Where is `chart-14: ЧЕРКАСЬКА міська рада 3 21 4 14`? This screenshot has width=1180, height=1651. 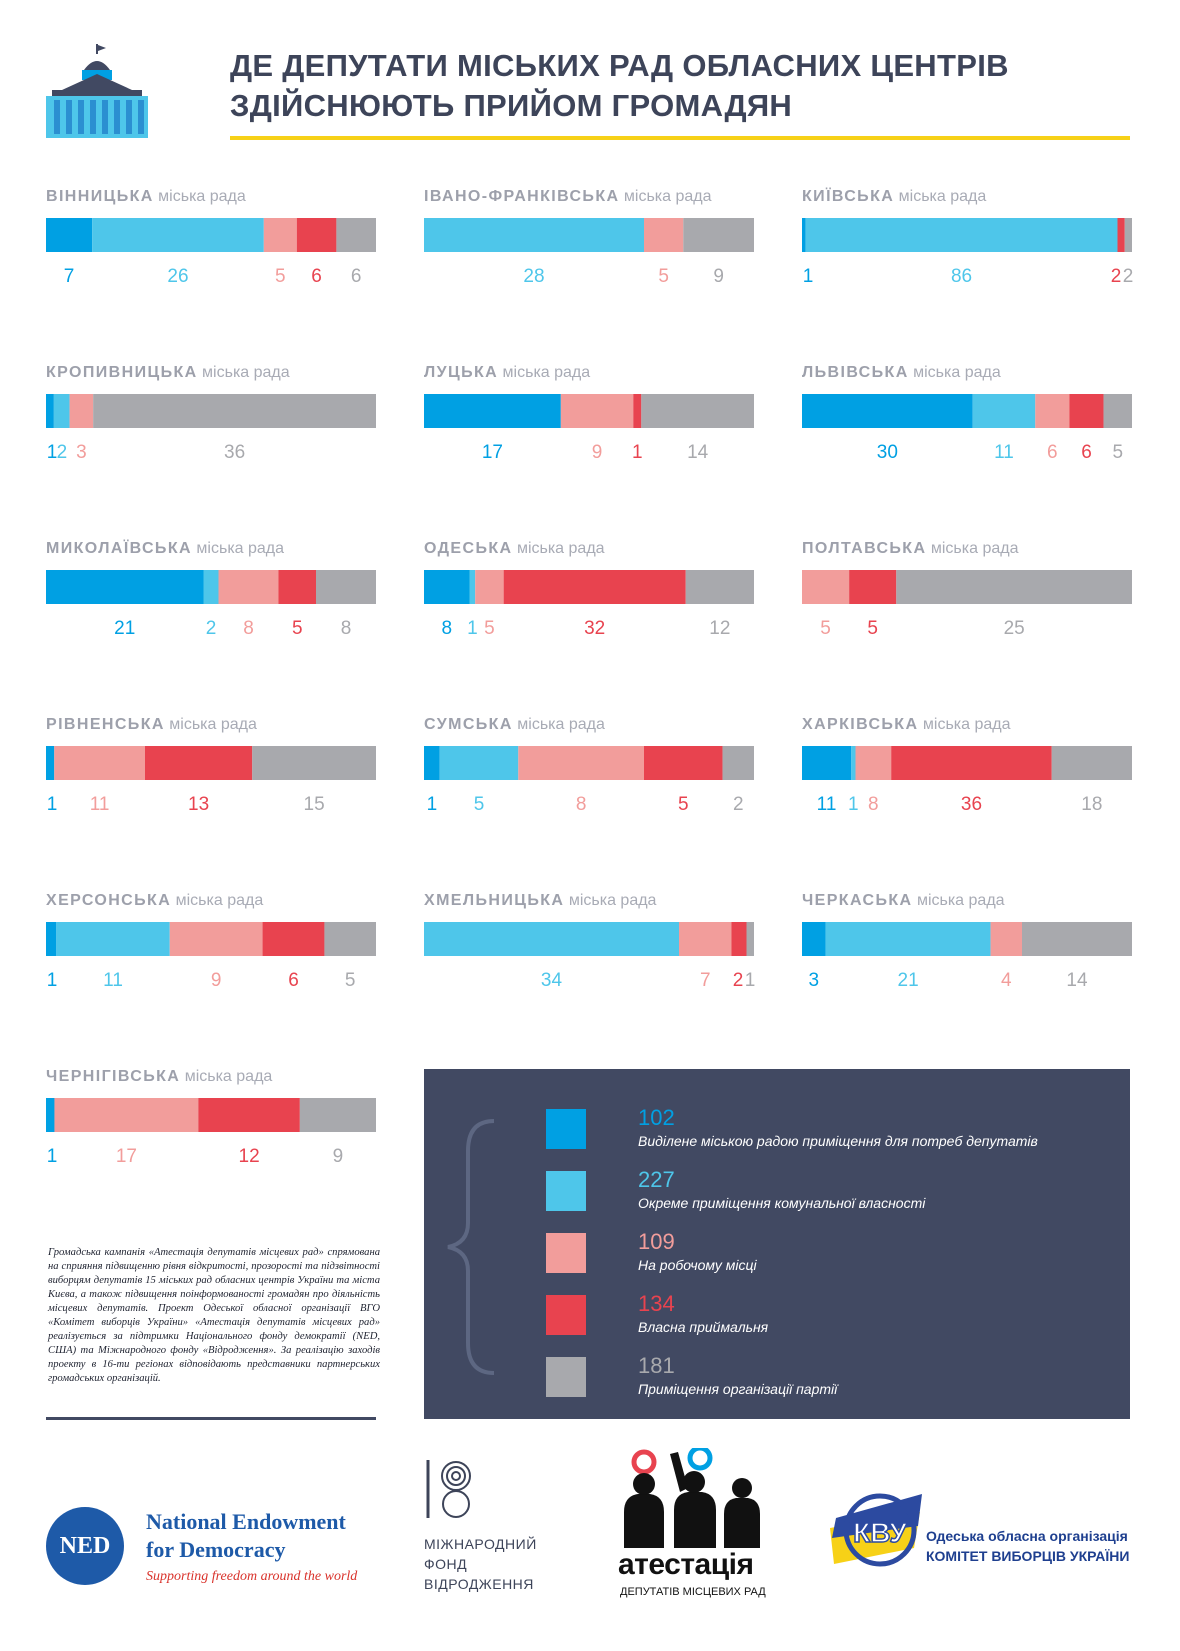 chart-14: ЧЕРКАСЬКА міська рада 3 21 4 14 is located at coordinates (967, 967).